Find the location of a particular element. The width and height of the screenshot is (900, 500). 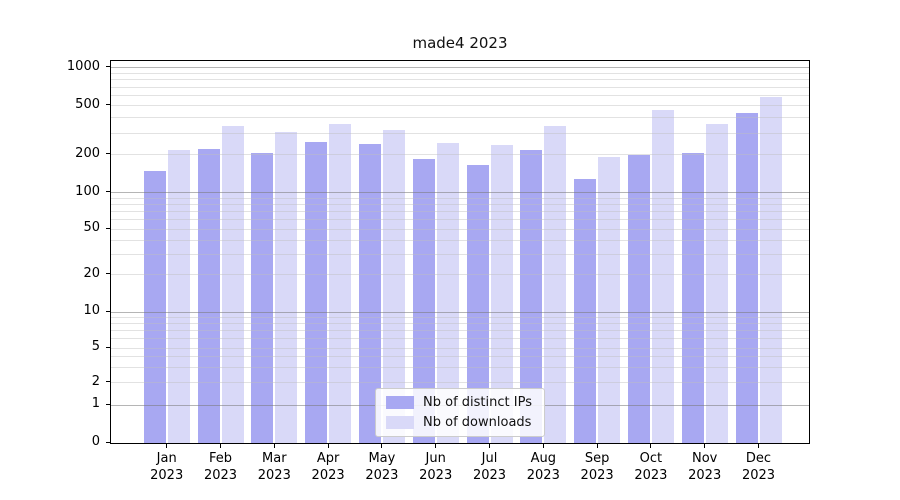

x-tick-label-jan: Jan 2023 is located at coordinates (167, 467).